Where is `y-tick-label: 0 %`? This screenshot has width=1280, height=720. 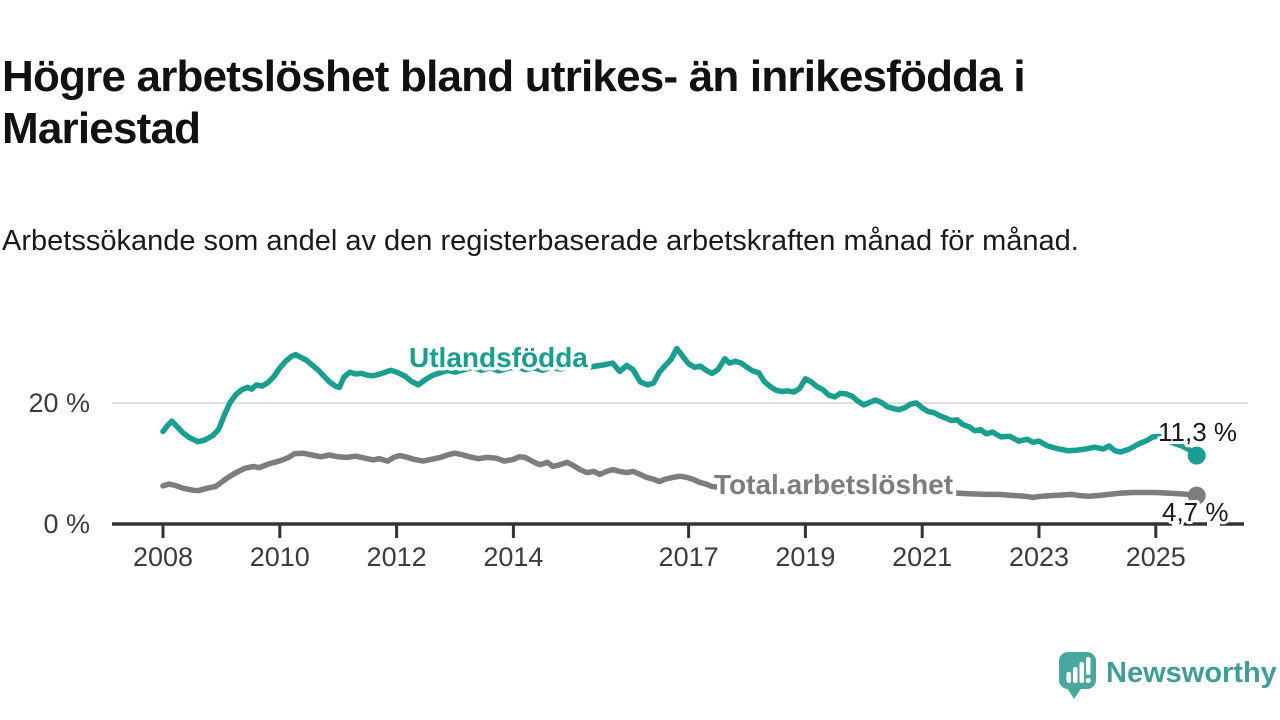
y-tick-label: 0 % is located at coordinates (66, 524).